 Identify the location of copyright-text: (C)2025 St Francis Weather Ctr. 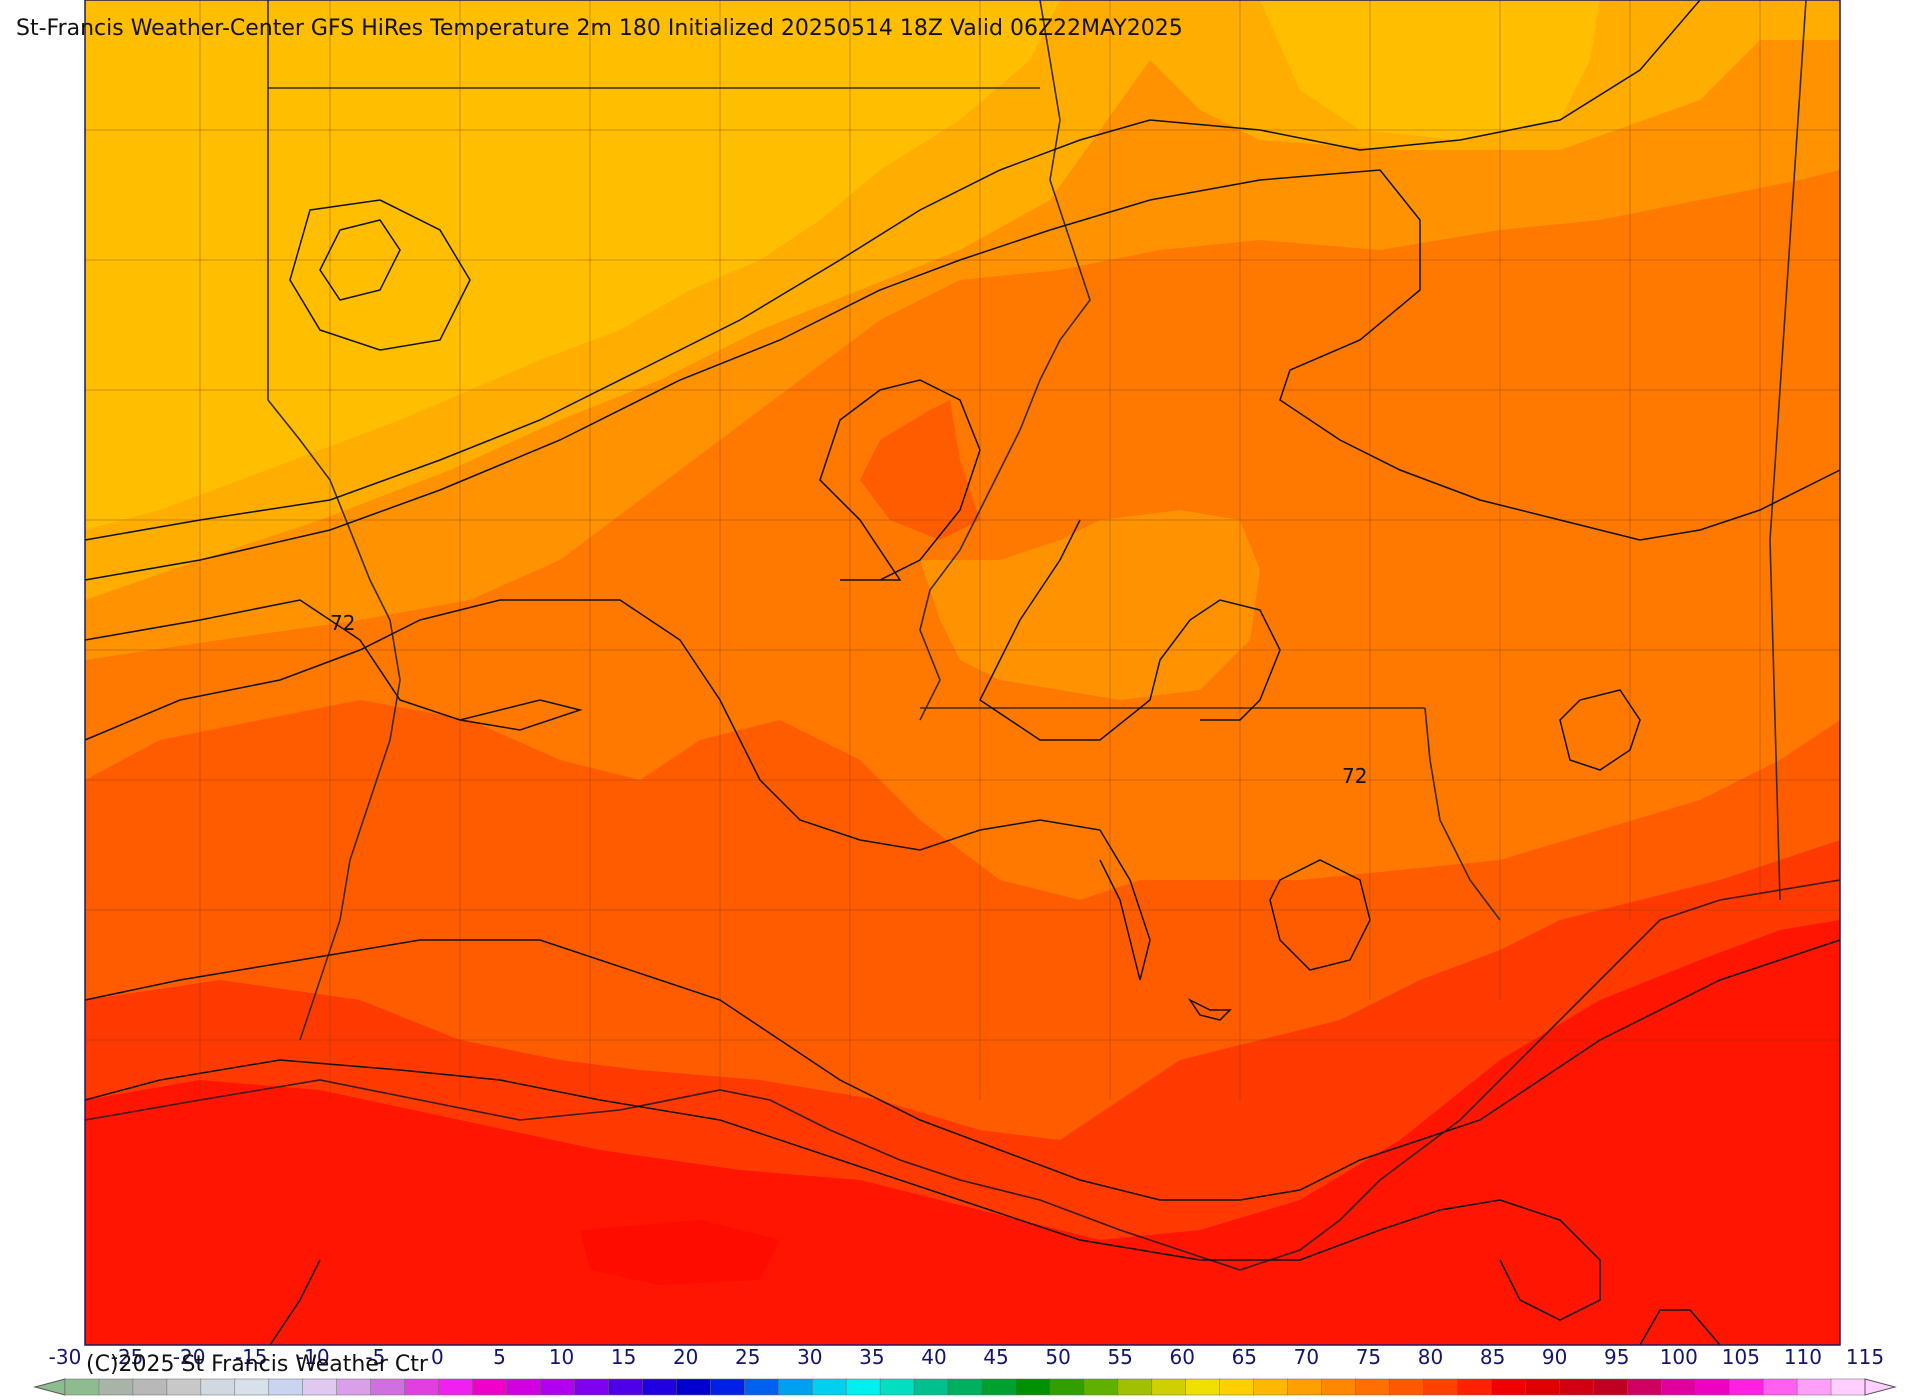
(257, 1364).